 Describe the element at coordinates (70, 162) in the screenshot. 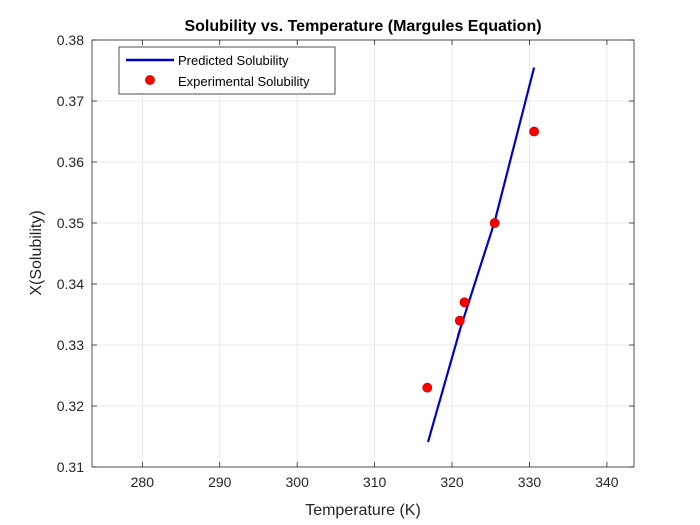

I see `y-tick-label: 0.36` at that location.